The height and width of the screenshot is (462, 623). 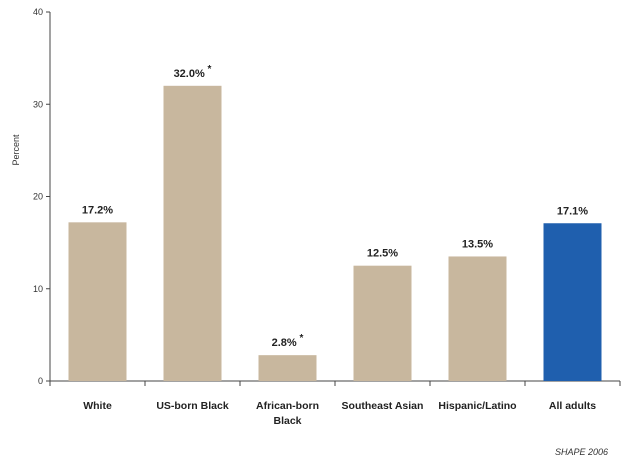 What do you see at coordinates (287, 406) in the screenshot?
I see `category-label: African-born` at bounding box center [287, 406].